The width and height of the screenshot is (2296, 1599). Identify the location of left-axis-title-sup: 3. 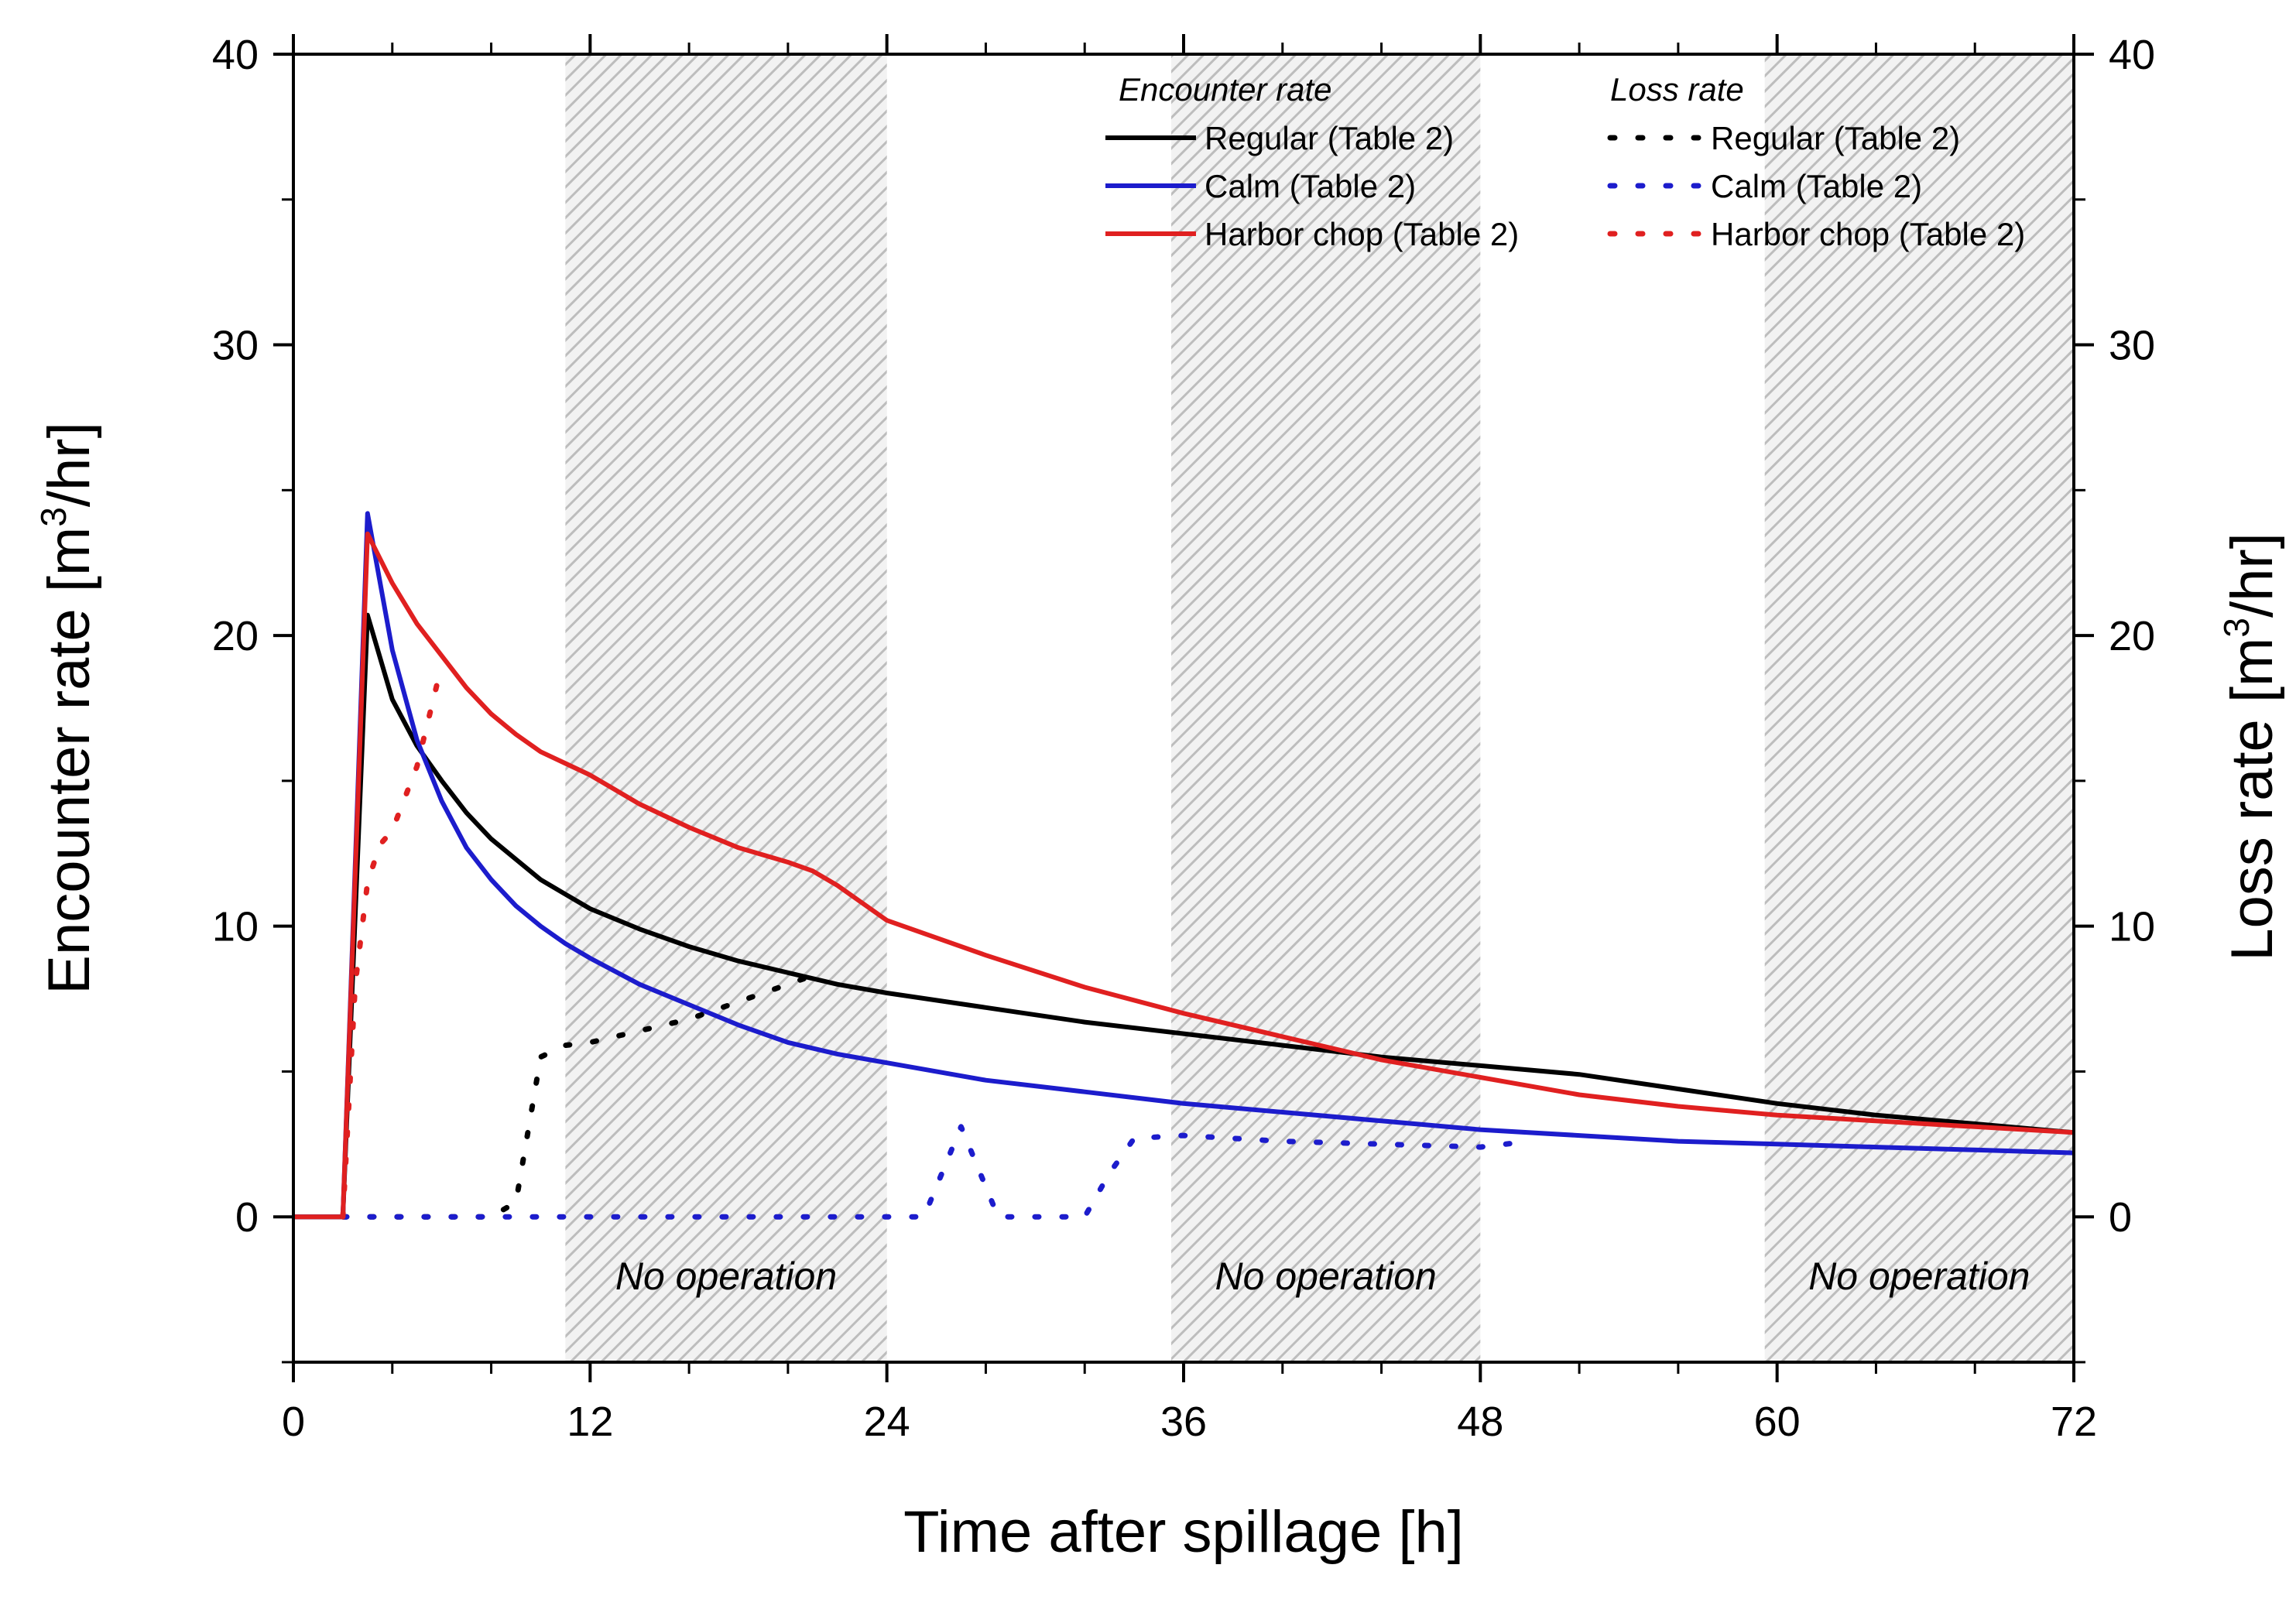
(54, 517).